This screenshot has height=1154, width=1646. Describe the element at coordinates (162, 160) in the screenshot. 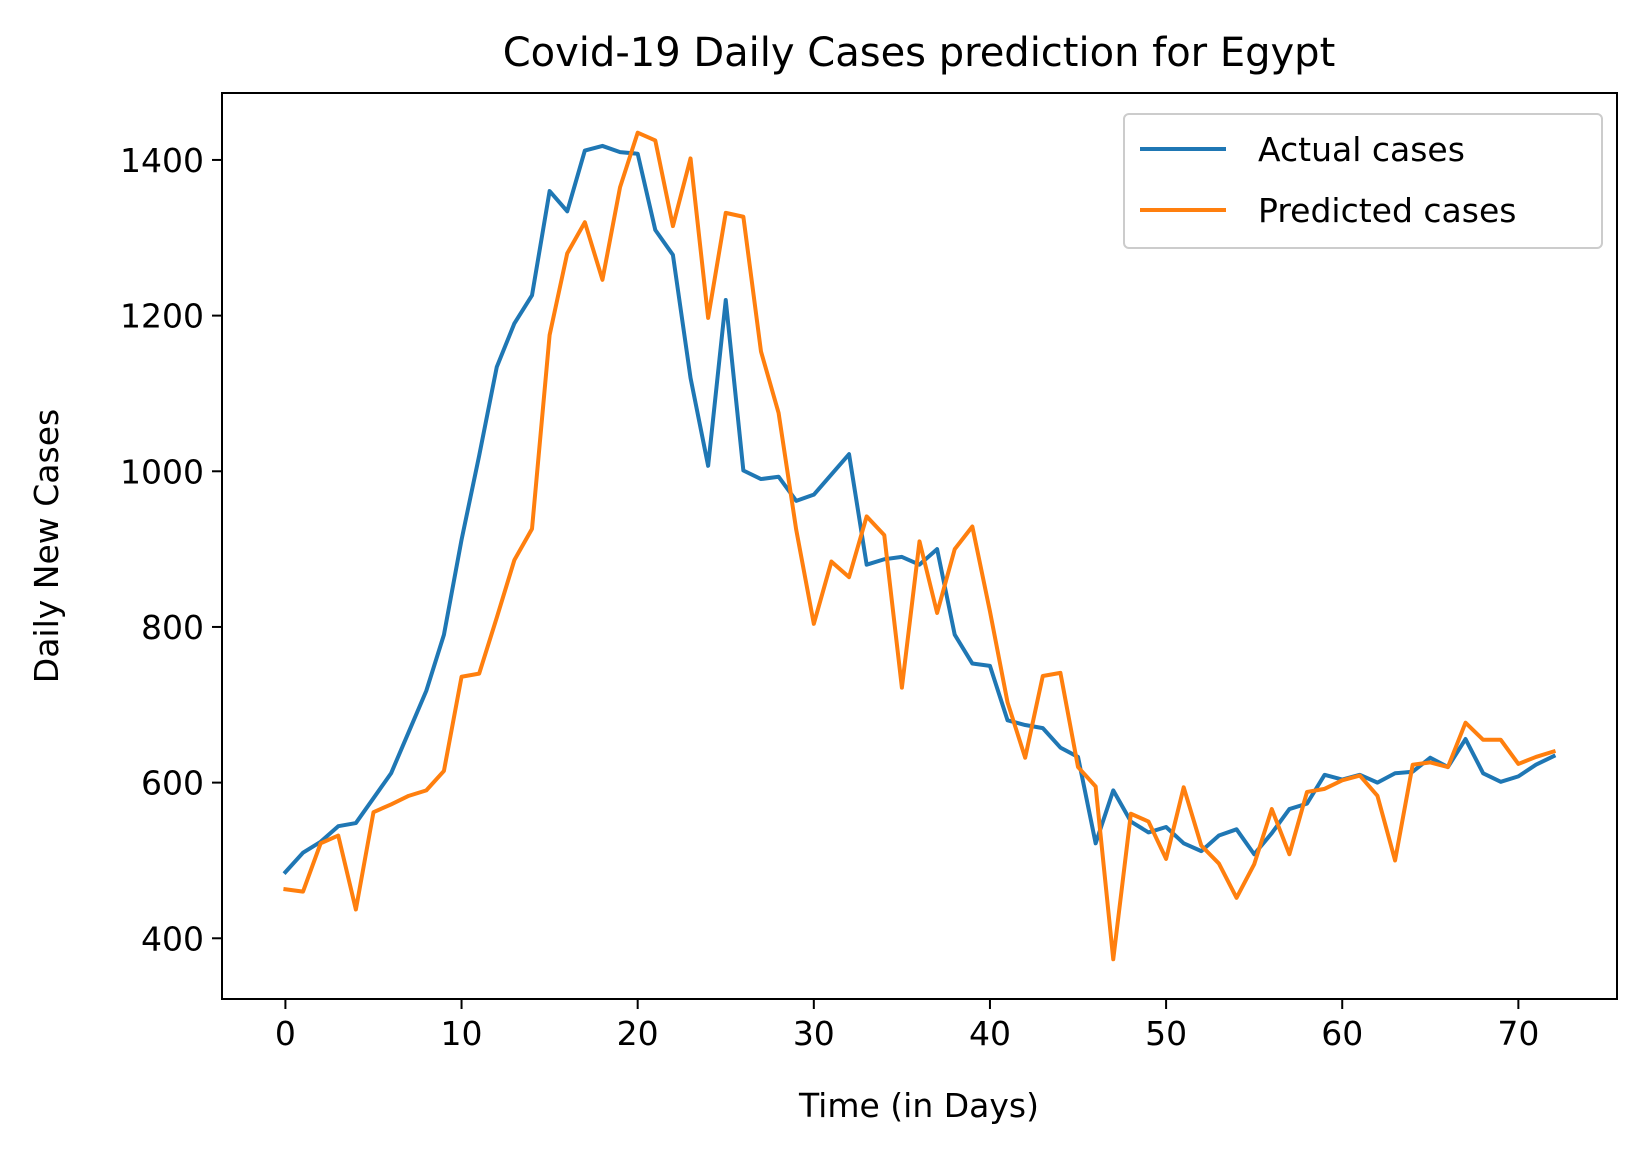

I see `y-tick-label: 1400` at that location.